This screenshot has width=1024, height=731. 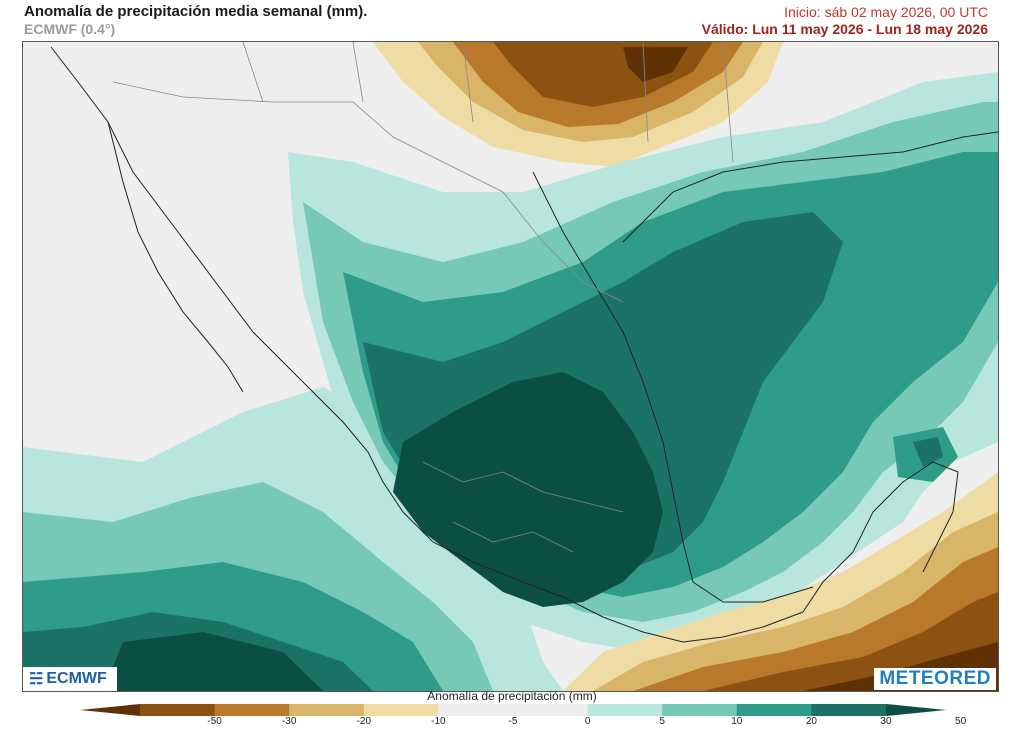 I want to click on color-legend-bar, so click(x=513, y=710).